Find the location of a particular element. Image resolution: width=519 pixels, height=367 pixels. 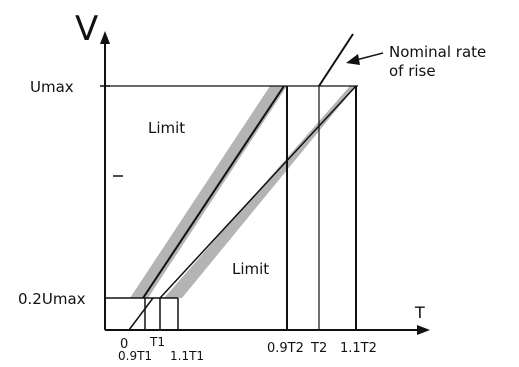

x-tick-label-1-1t1: 1.1T1 is located at coordinates (187, 356).